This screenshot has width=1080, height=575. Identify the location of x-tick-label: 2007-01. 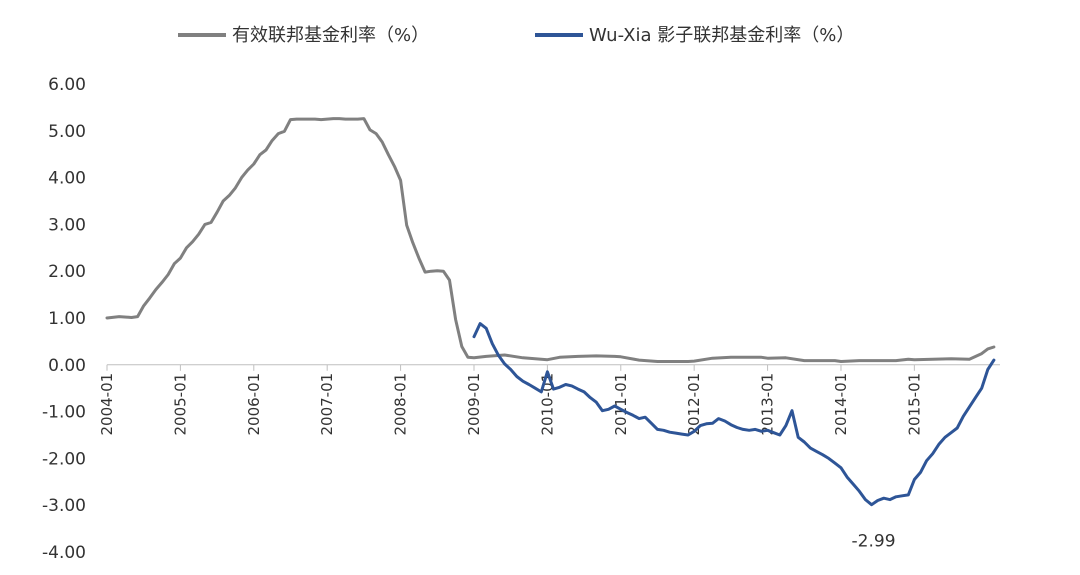
(327, 404).